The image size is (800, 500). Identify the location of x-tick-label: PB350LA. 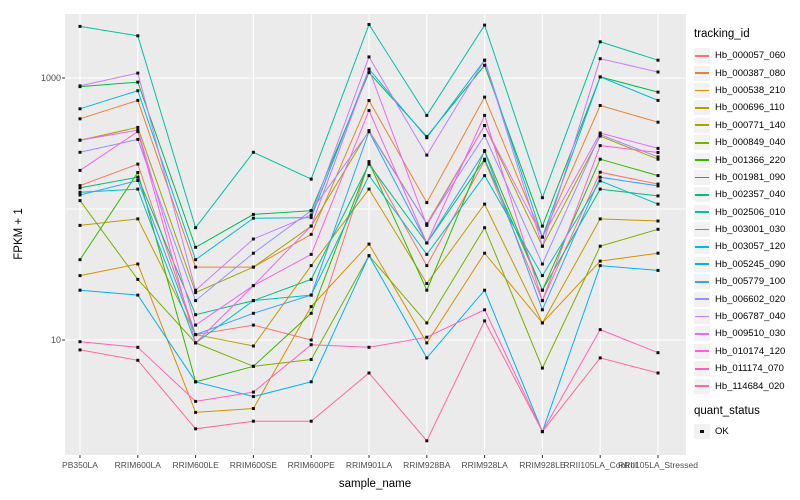
(80, 465).